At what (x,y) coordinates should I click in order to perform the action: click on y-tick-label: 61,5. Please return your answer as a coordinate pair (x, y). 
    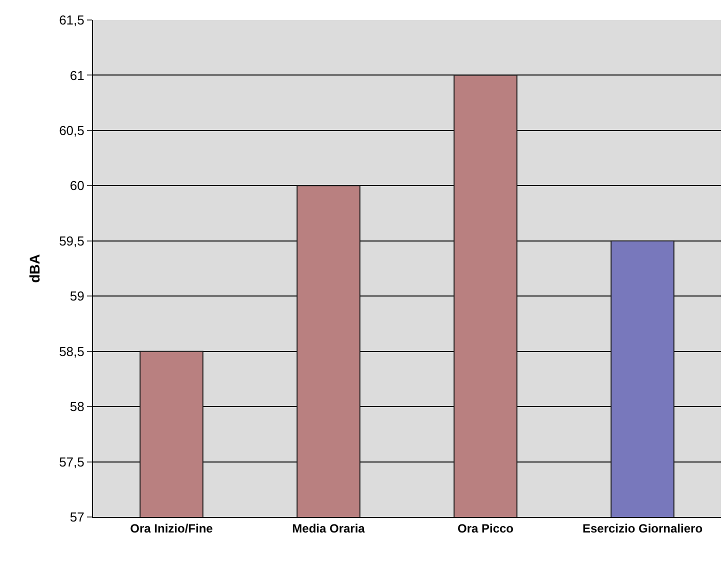
    Looking at the image, I should click on (71, 20).